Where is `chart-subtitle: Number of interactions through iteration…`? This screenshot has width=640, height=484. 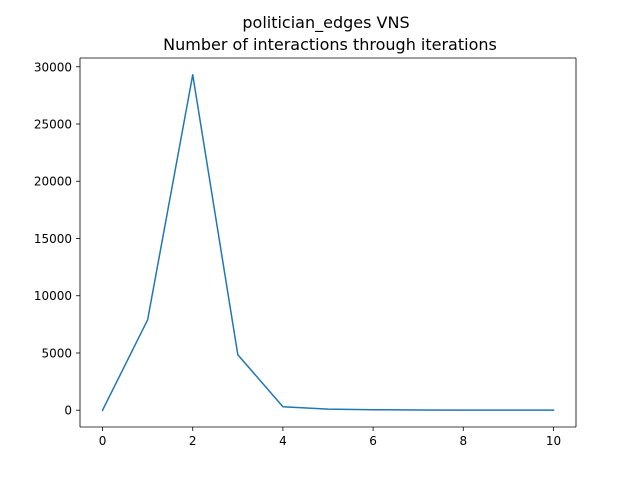 chart-subtitle: Number of interactions through iteration… is located at coordinates (330, 44).